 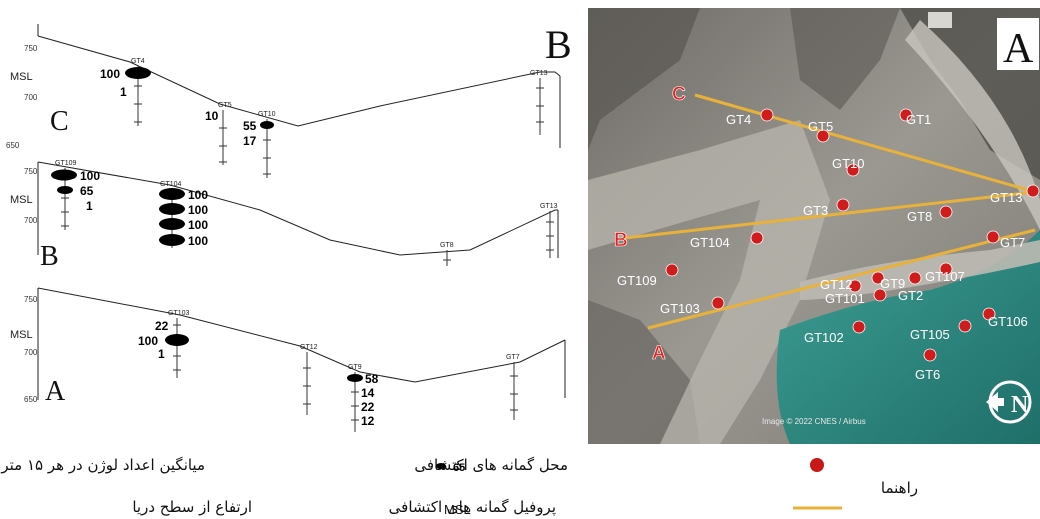 What do you see at coordinates (848, 163) in the screenshot?
I see `map-borehole-label: GT10` at bounding box center [848, 163].